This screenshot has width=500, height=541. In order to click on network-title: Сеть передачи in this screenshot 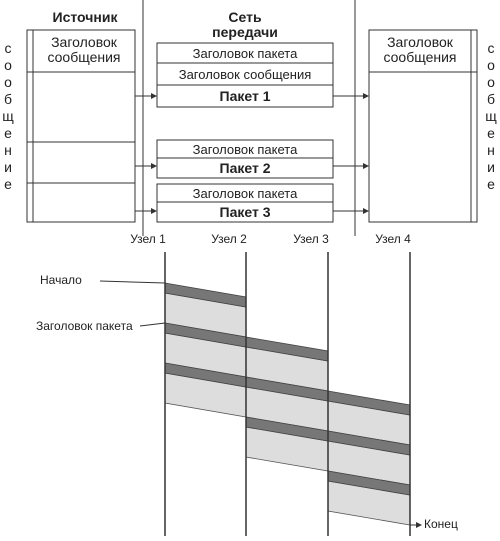, I will do `click(245, 24)`.